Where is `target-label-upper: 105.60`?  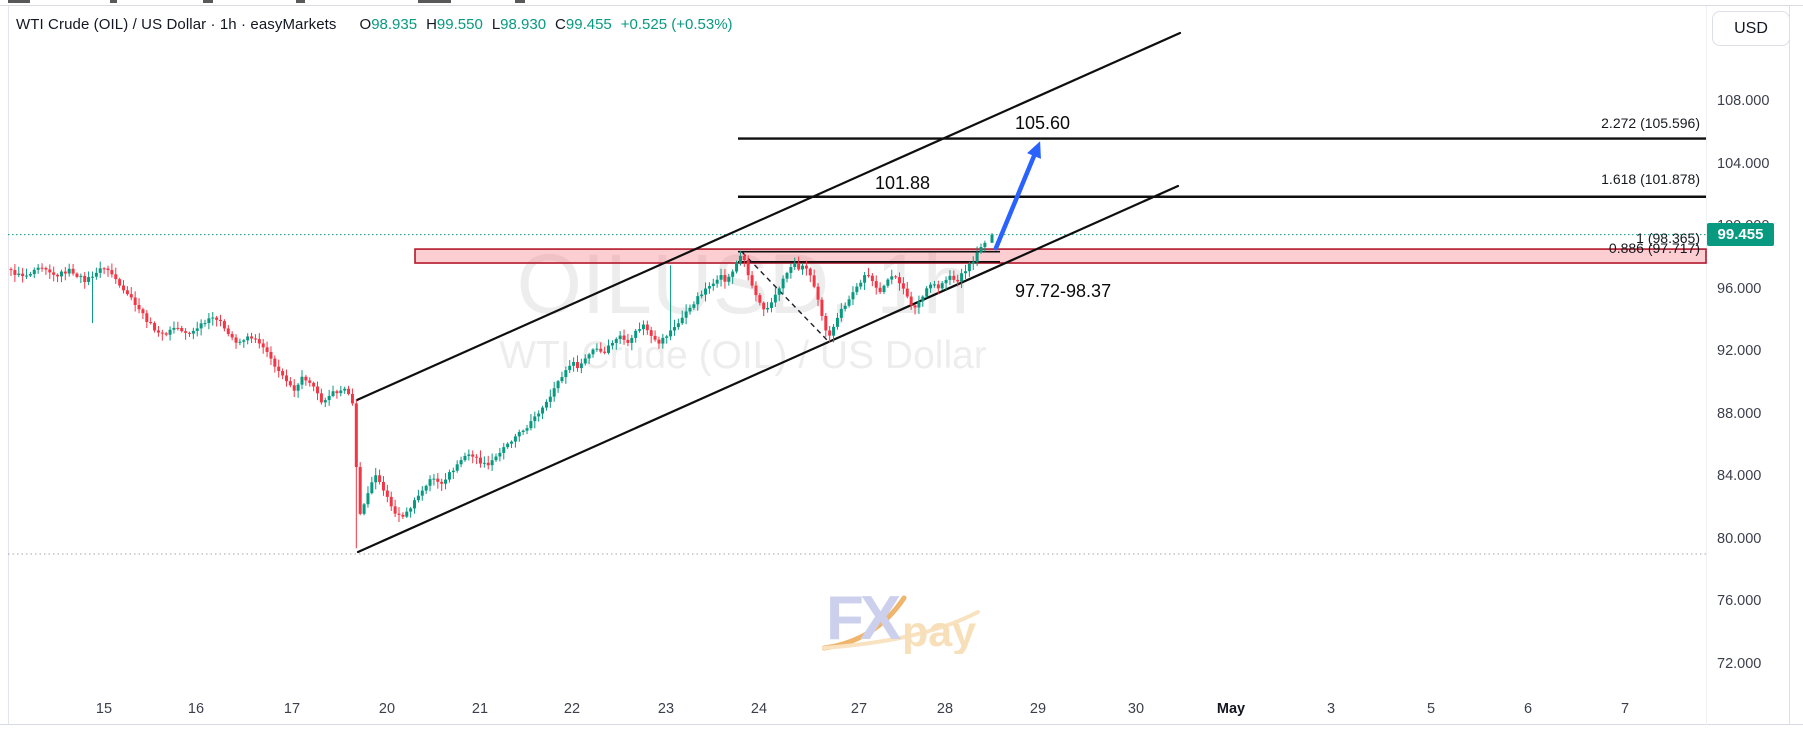 target-label-upper: 105.60 is located at coordinates (1043, 123).